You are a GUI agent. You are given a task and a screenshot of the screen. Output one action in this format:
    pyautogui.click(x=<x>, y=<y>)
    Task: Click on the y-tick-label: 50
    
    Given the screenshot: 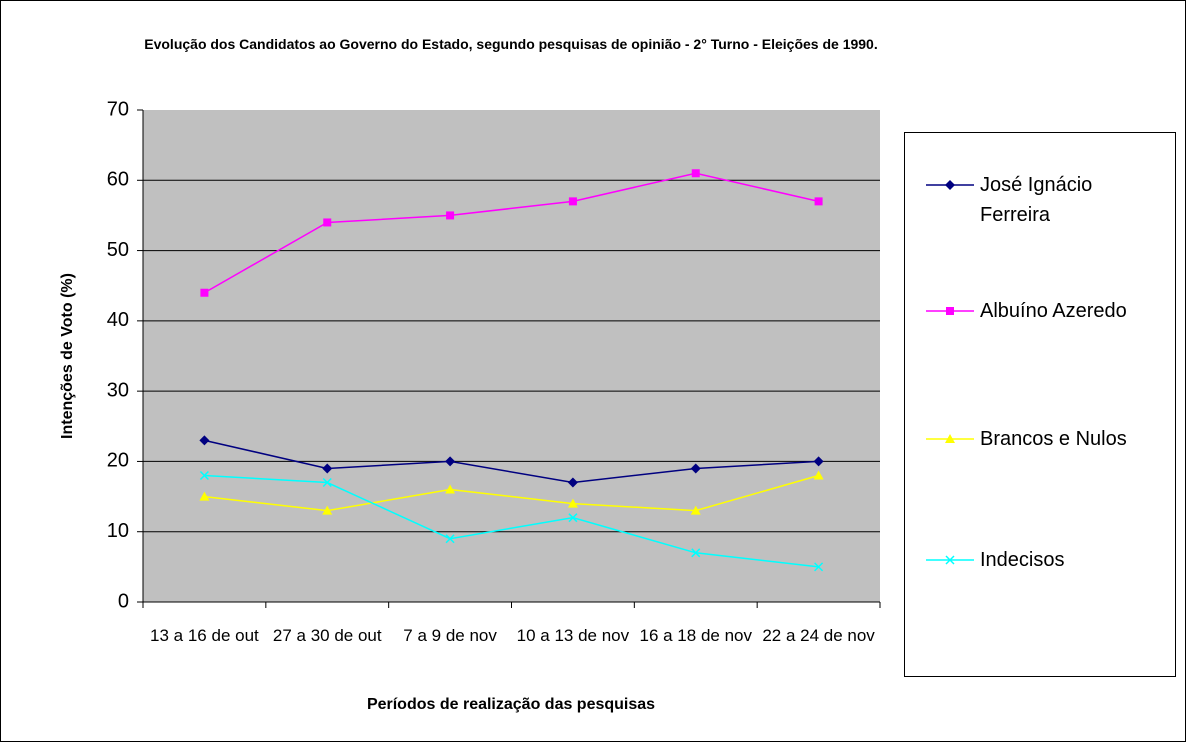 What is the action you would take?
    pyautogui.click(x=118, y=250)
    